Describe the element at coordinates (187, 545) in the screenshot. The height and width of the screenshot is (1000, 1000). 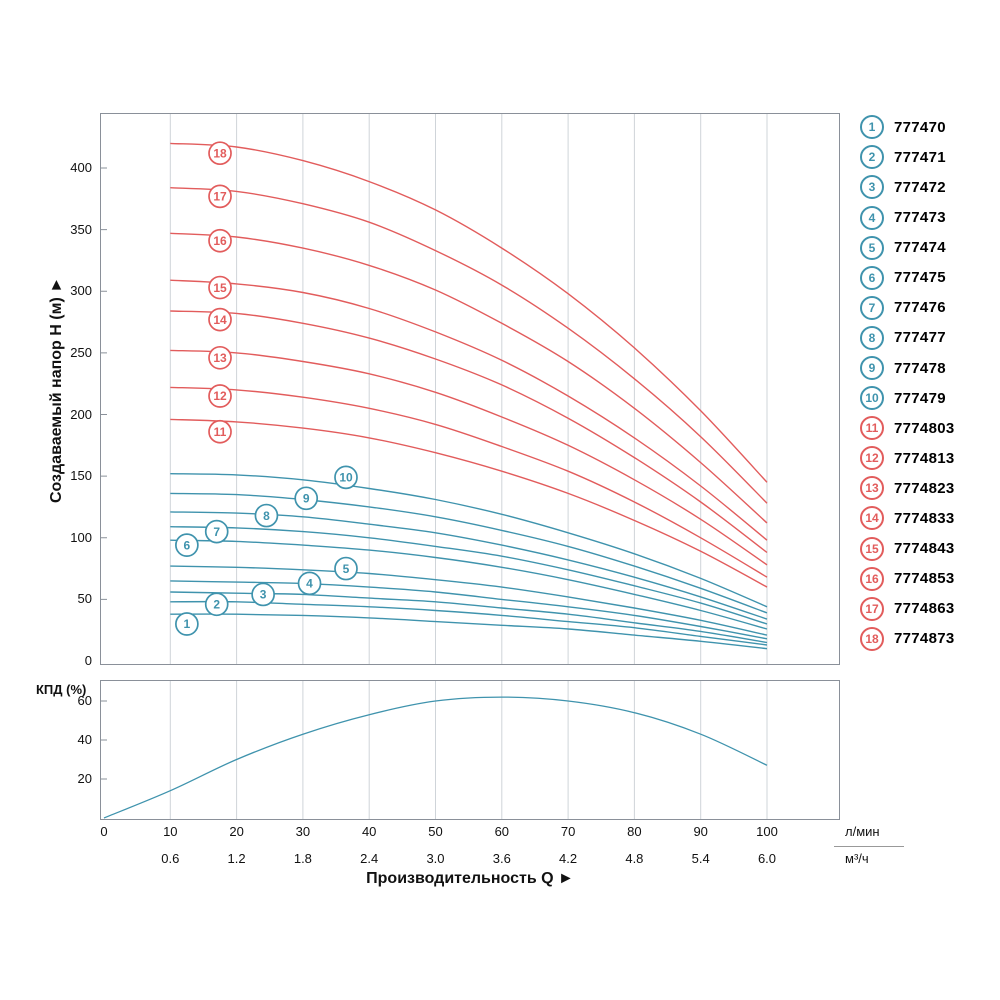
I see `curve-label-6: 6` at that location.